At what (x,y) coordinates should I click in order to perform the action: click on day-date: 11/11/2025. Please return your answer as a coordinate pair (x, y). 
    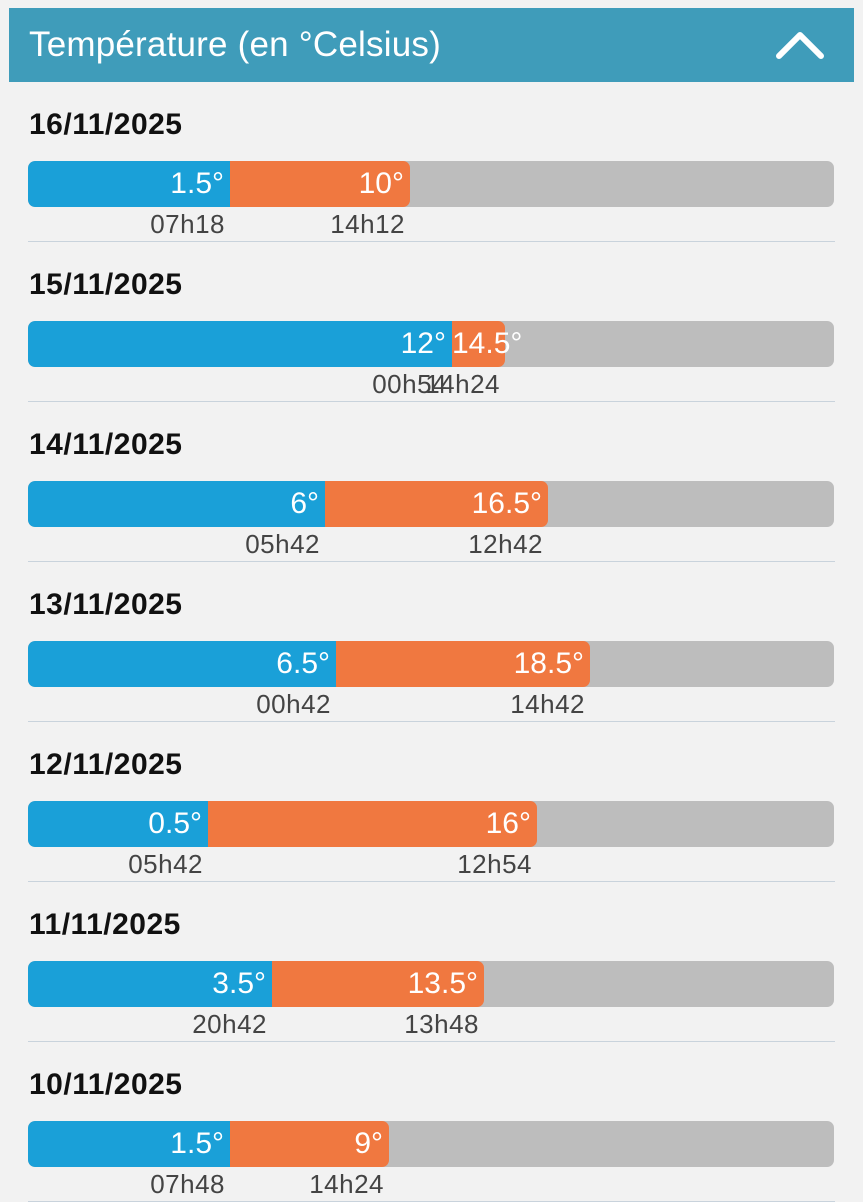
    Looking at the image, I should click on (105, 924).